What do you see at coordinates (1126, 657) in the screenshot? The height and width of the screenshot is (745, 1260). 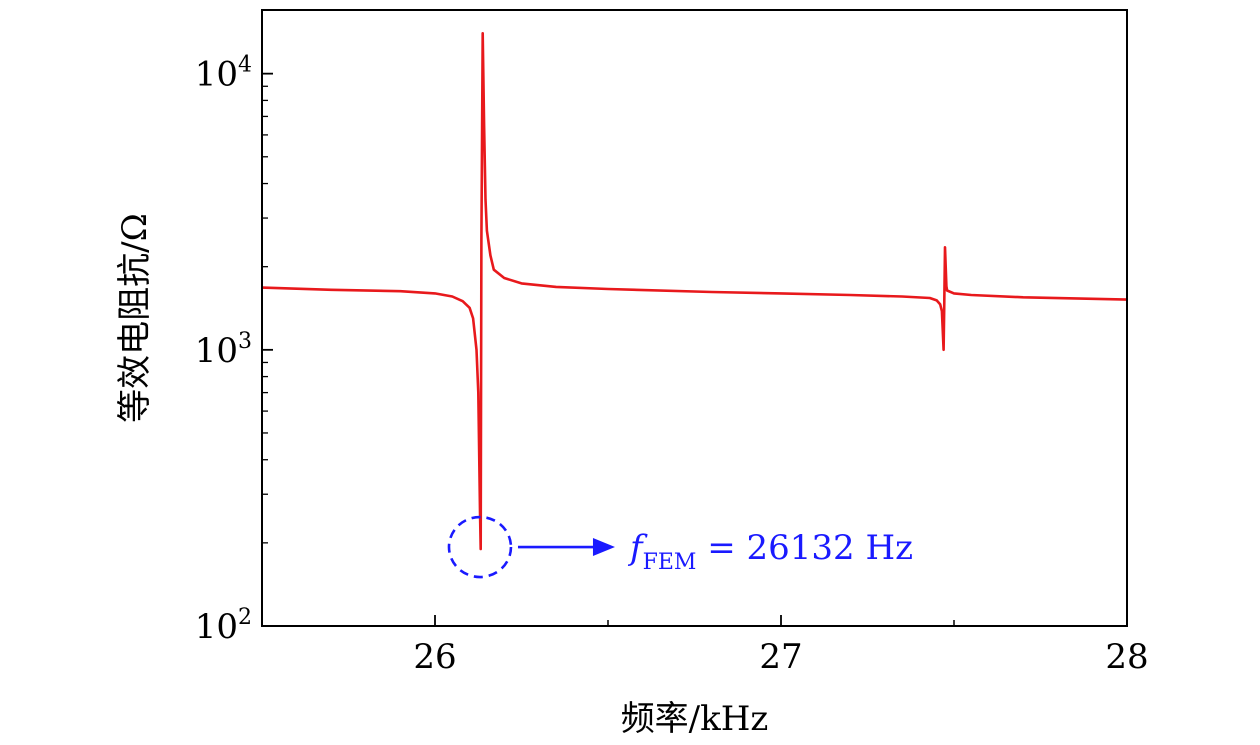 I see `x-tick-label: 28` at bounding box center [1126, 657].